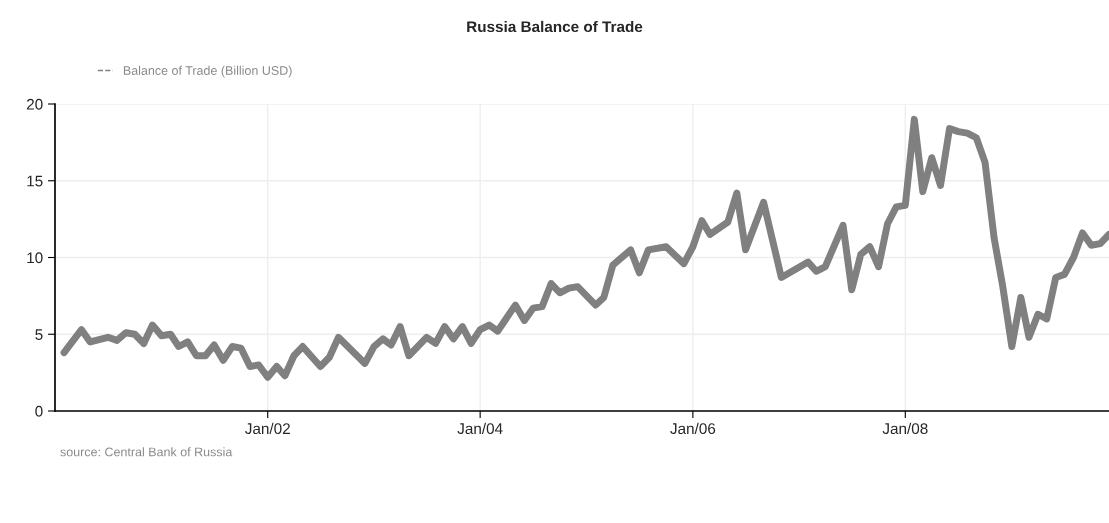  I want to click on x-tick-label: Jan/04, so click(480, 428).